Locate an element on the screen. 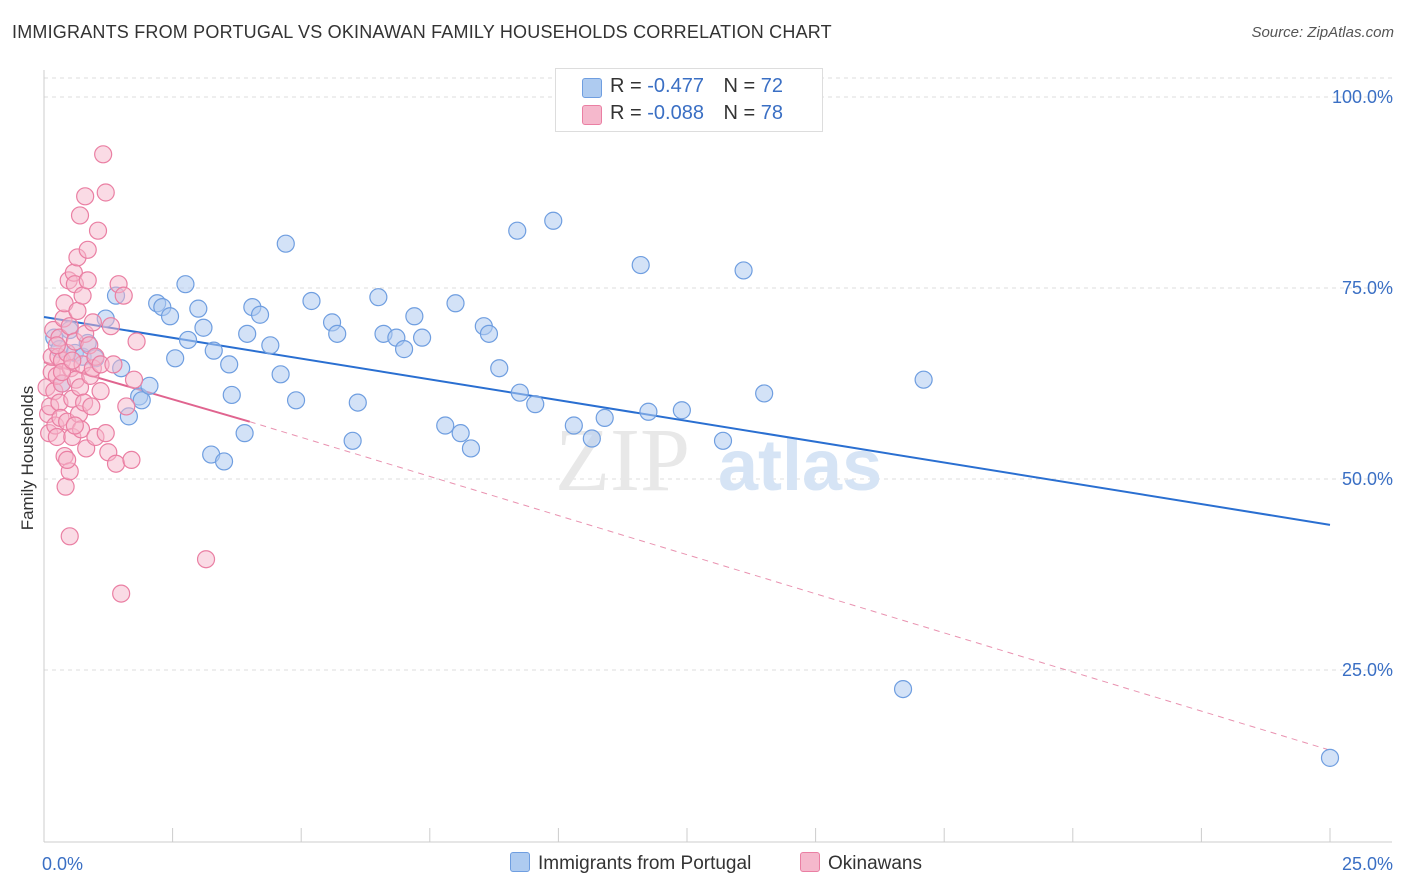 The height and width of the screenshot is (892, 1406). y-tick-label: 100.0% is located at coordinates (1362, 97).